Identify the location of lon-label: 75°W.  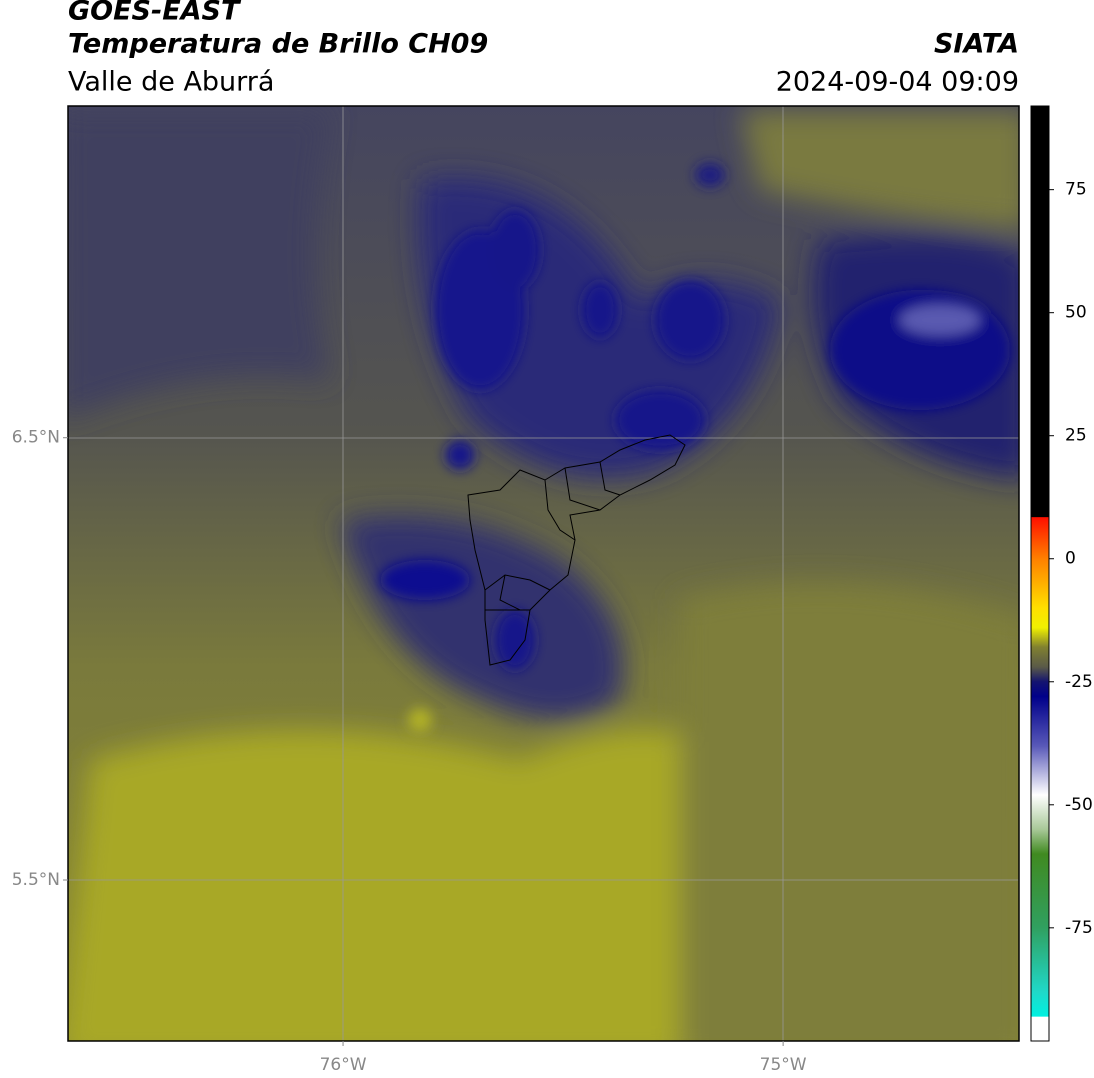
(783, 1065).